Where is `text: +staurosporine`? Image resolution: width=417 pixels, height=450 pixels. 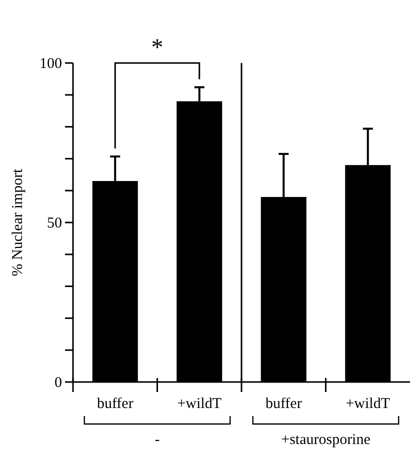
text: +staurosporine is located at coordinates (326, 440).